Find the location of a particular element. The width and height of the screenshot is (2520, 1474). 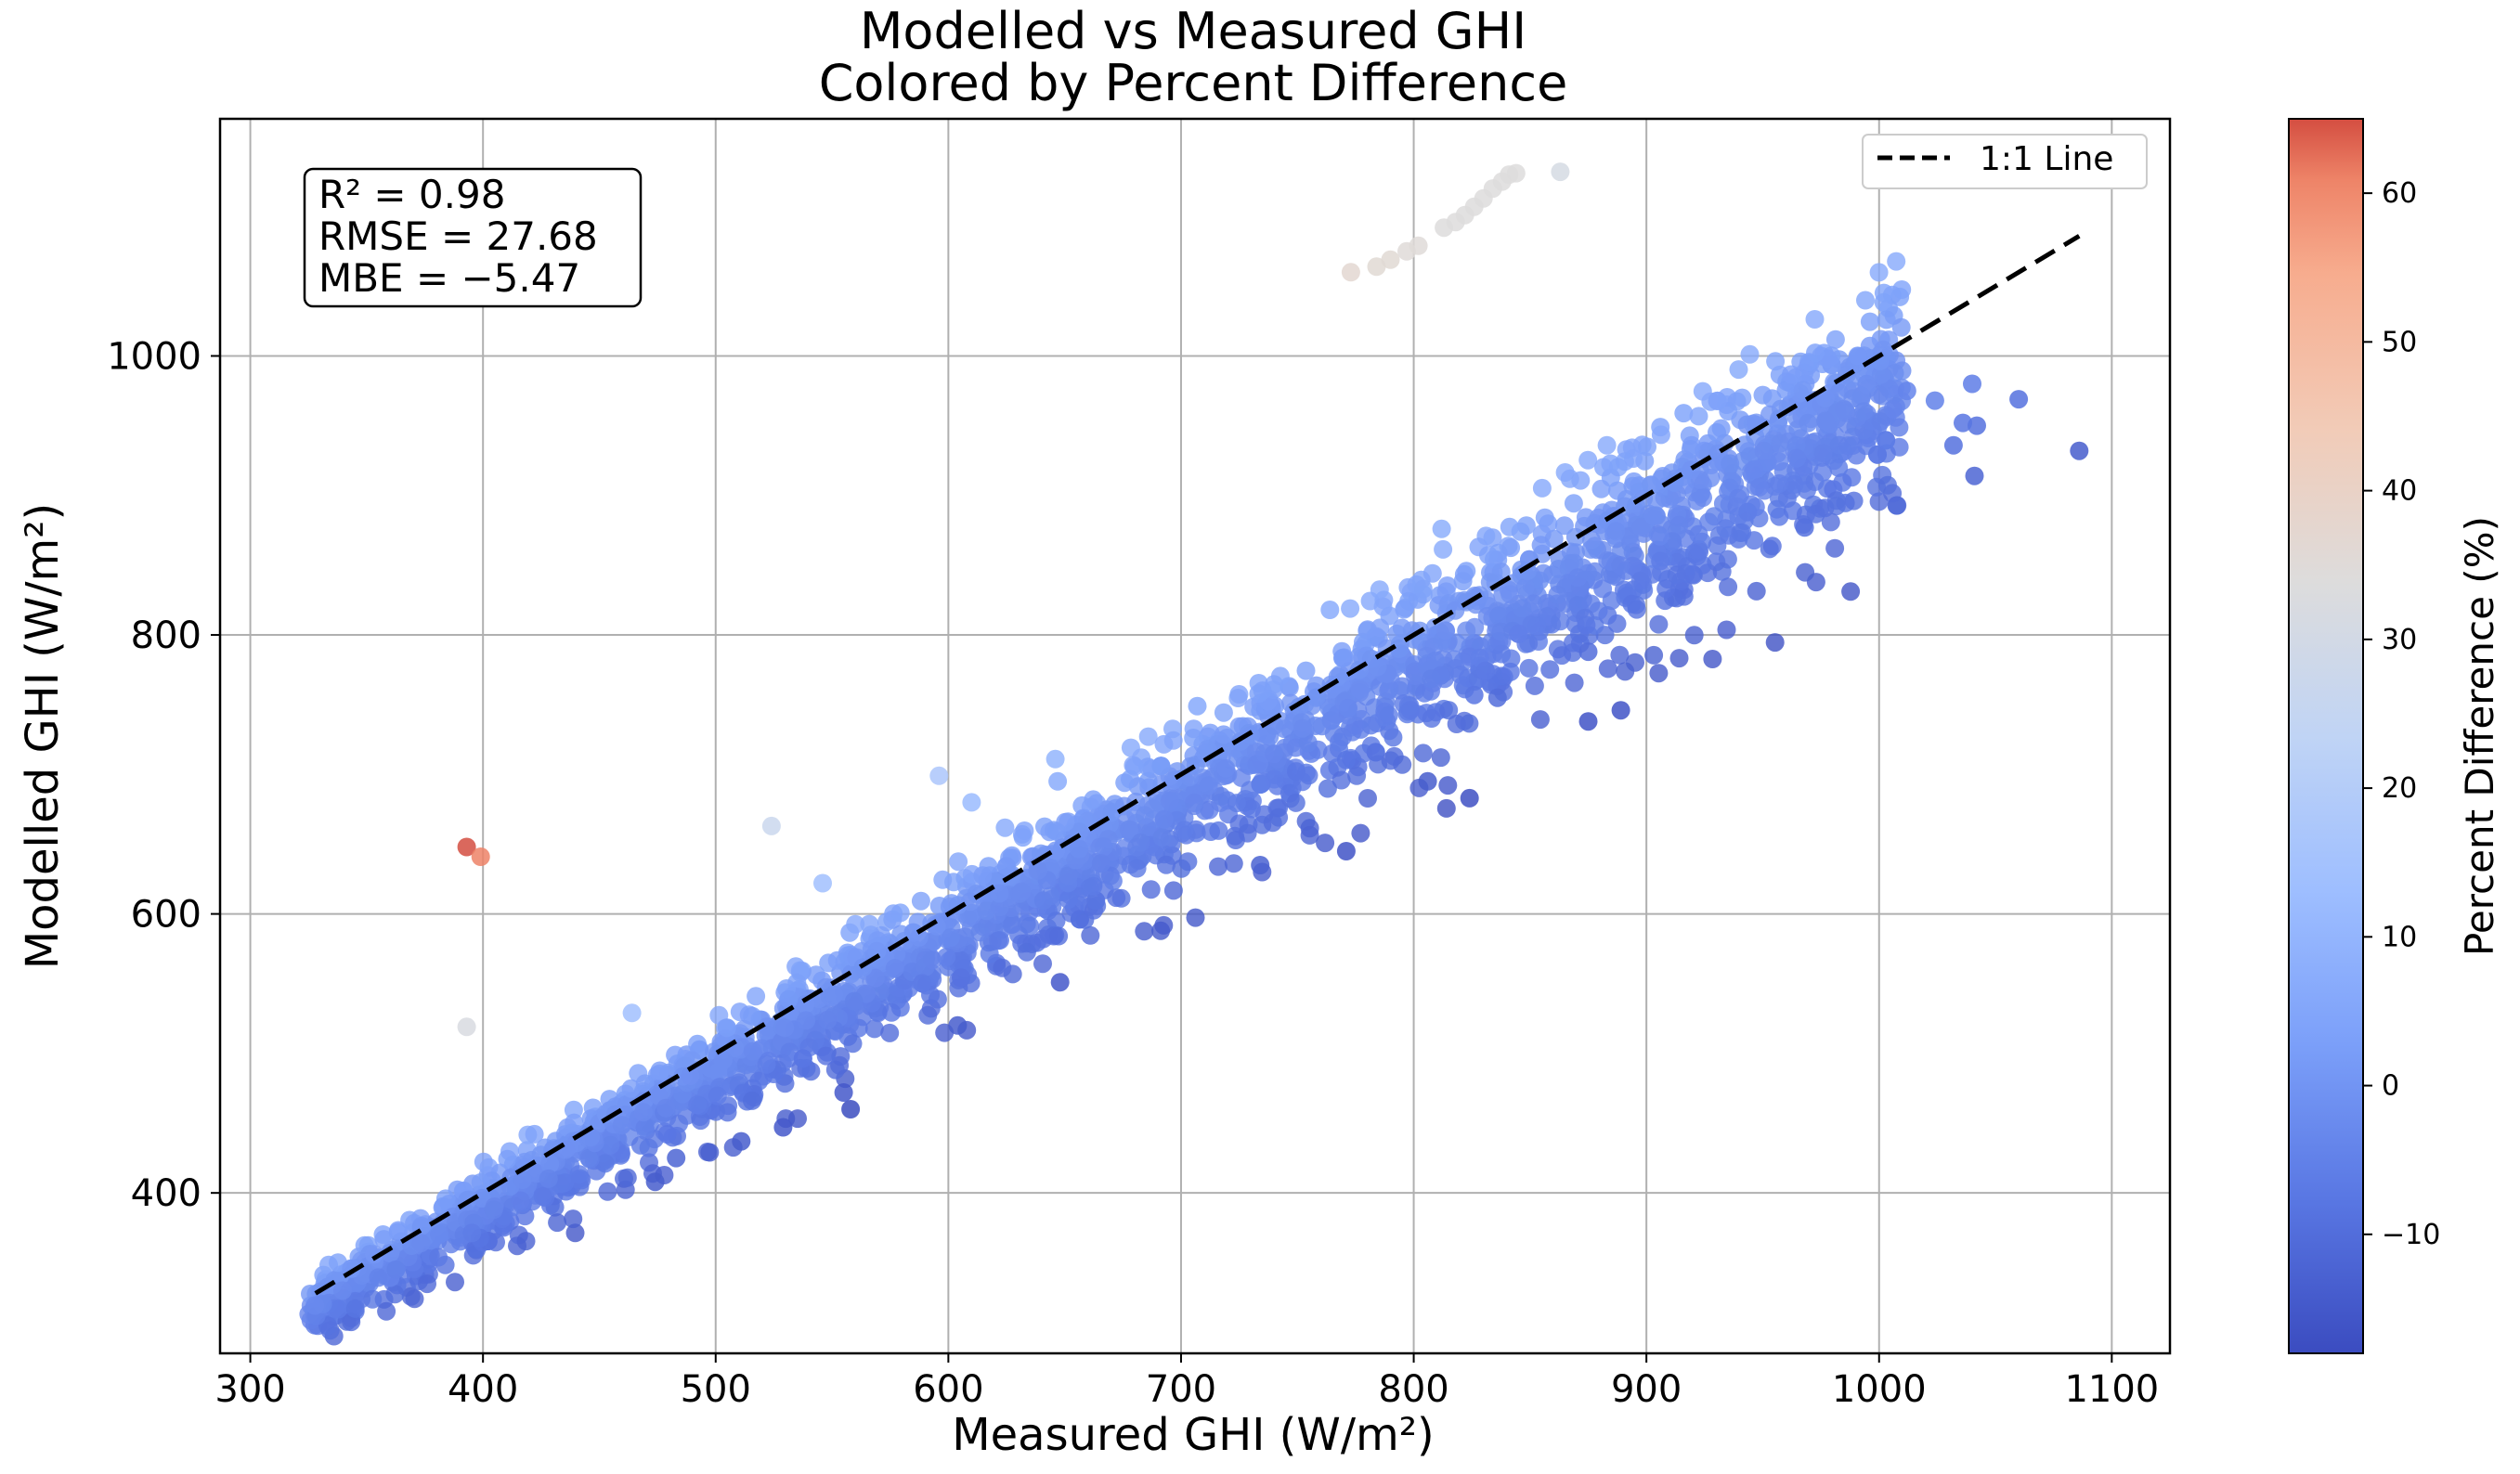

y-tick-label: 800 is located at coordinates (166, 635).